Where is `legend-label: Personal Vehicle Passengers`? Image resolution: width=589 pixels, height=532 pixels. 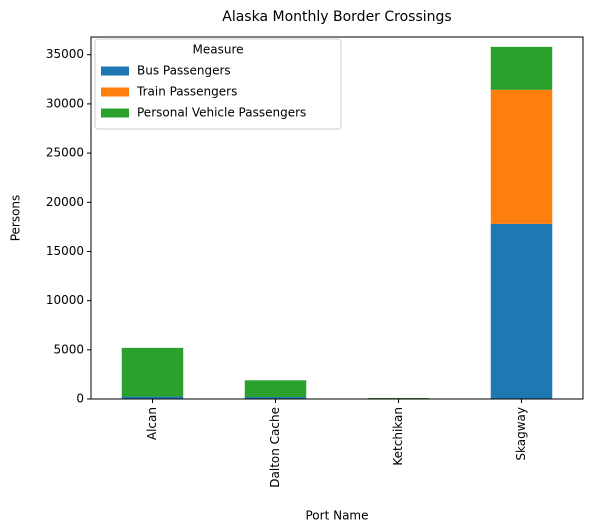 legend-label: Personal Vehicle Passengers is located at coordinates (221, 113).